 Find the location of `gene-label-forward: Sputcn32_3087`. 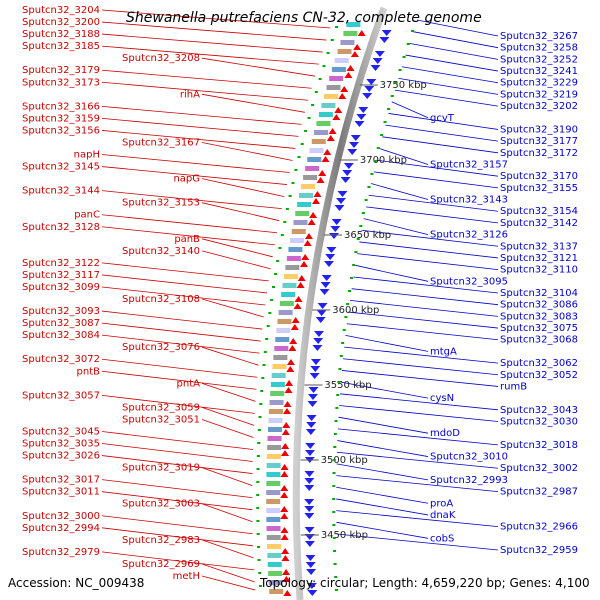

gene-label-forward: Sputcn32_3087 is located at coordinates (61, 323).